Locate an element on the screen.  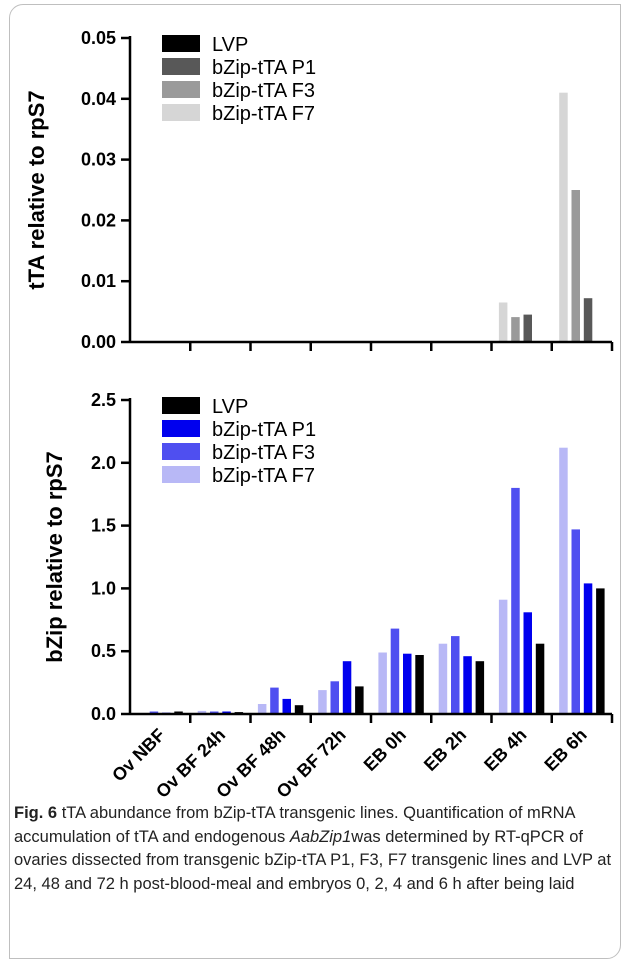
y-tick-label-top-2: 0.02 is located at coordinates (98, 220).